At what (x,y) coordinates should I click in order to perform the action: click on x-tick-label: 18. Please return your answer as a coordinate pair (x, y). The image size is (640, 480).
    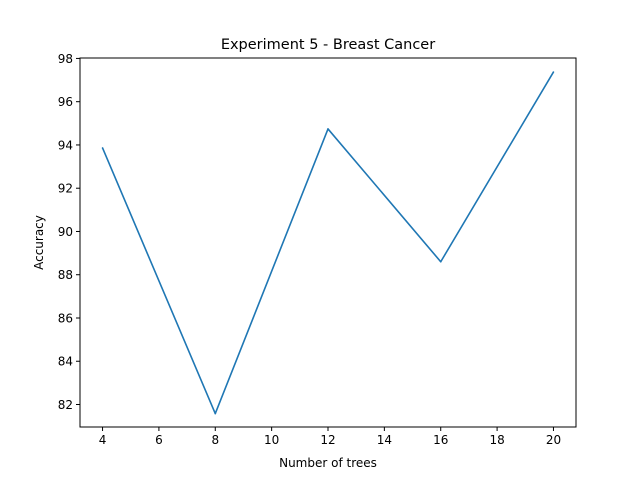
    Looking at the image, I should click on (496, 440).